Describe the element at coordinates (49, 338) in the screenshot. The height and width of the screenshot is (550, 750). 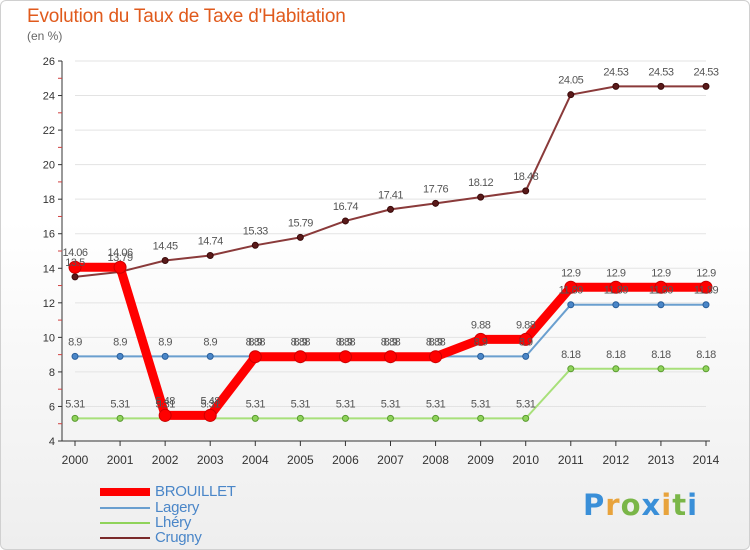
I see `y-tick-label: 10` at that location.